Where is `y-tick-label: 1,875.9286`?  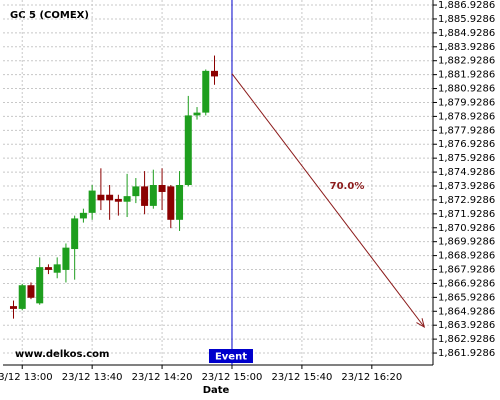 y-tick-label: 1,875.9286 is located at coordinates (466, 158).